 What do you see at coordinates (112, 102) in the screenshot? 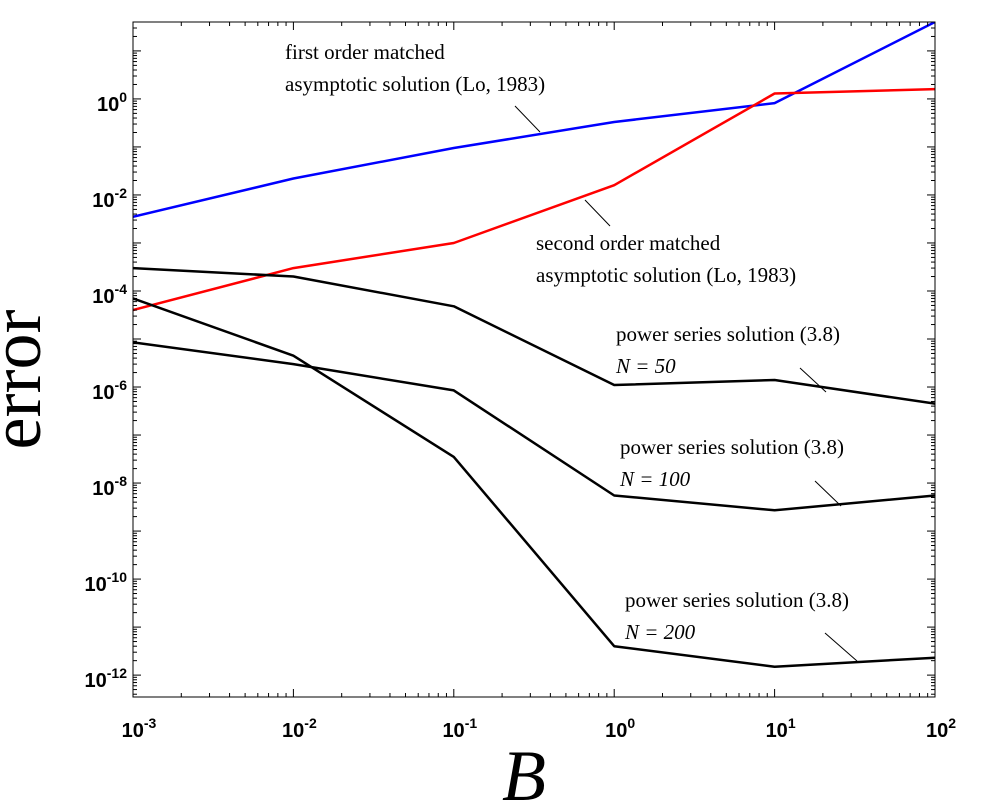
I see `y-tick-label: 10⁰` at bounding box center [112, 102].